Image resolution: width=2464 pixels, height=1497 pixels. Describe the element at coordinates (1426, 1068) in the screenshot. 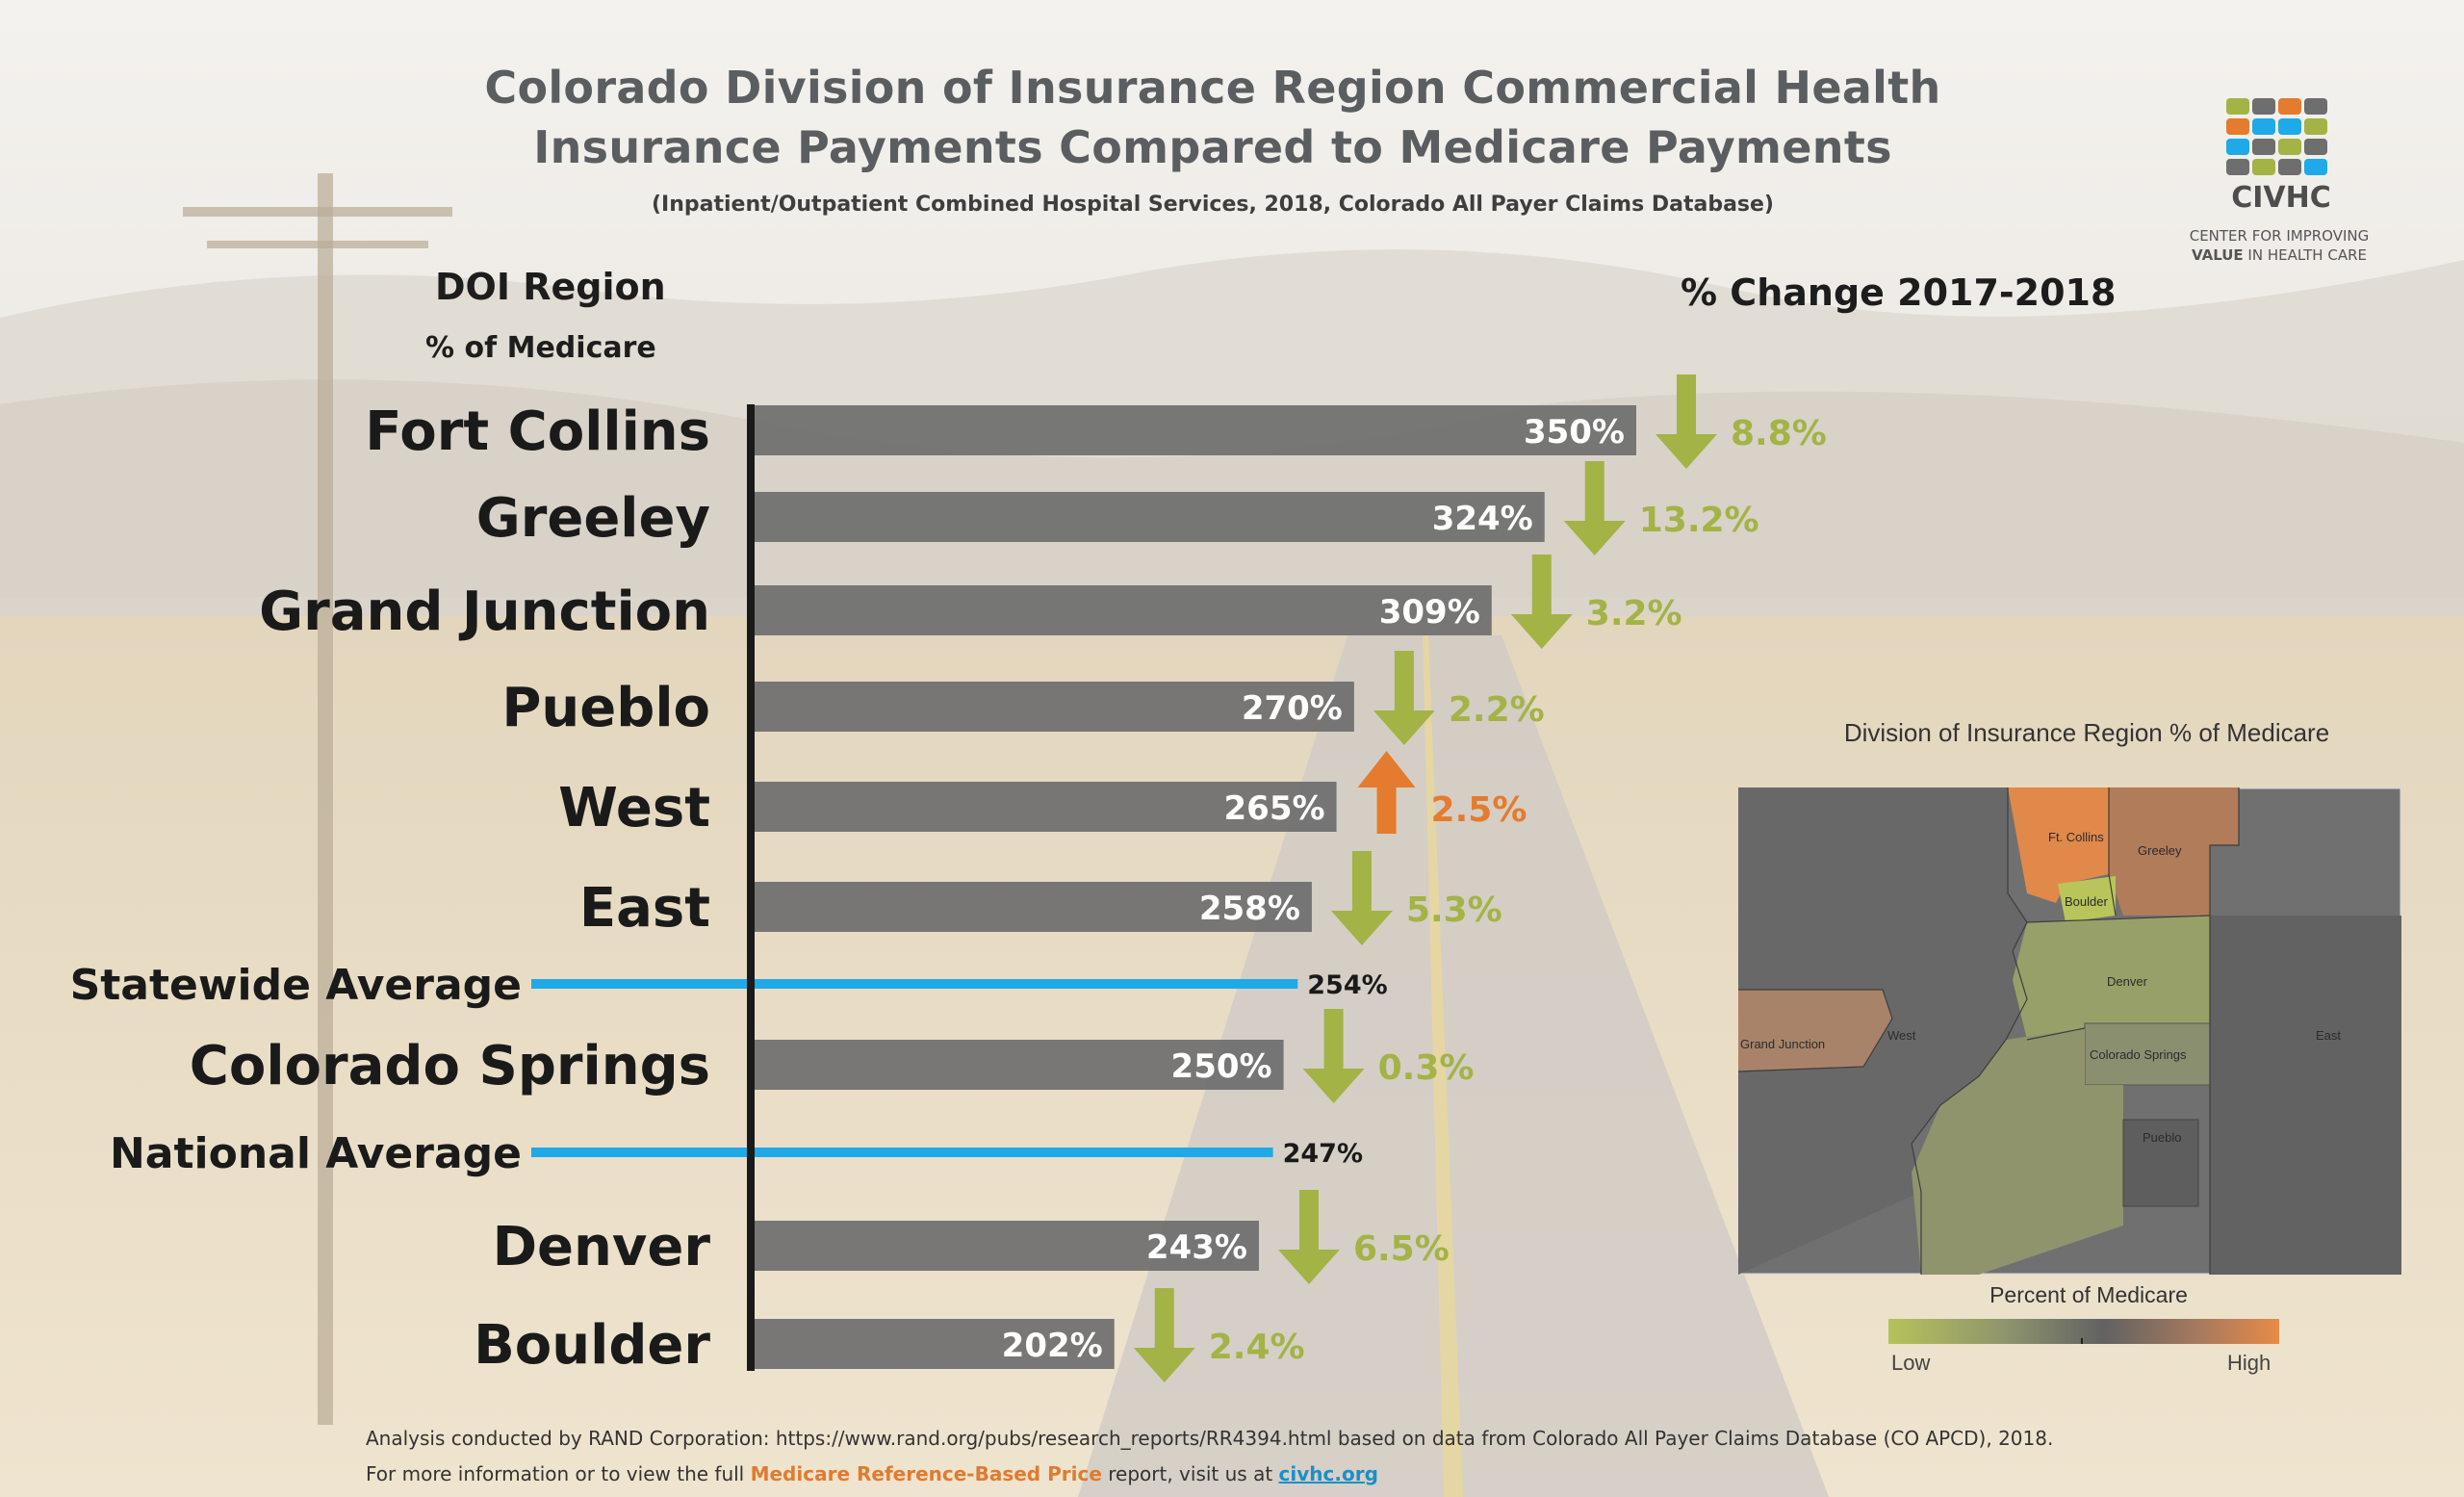

I see `change-label-colorado-springs: 0.3%` at that location.